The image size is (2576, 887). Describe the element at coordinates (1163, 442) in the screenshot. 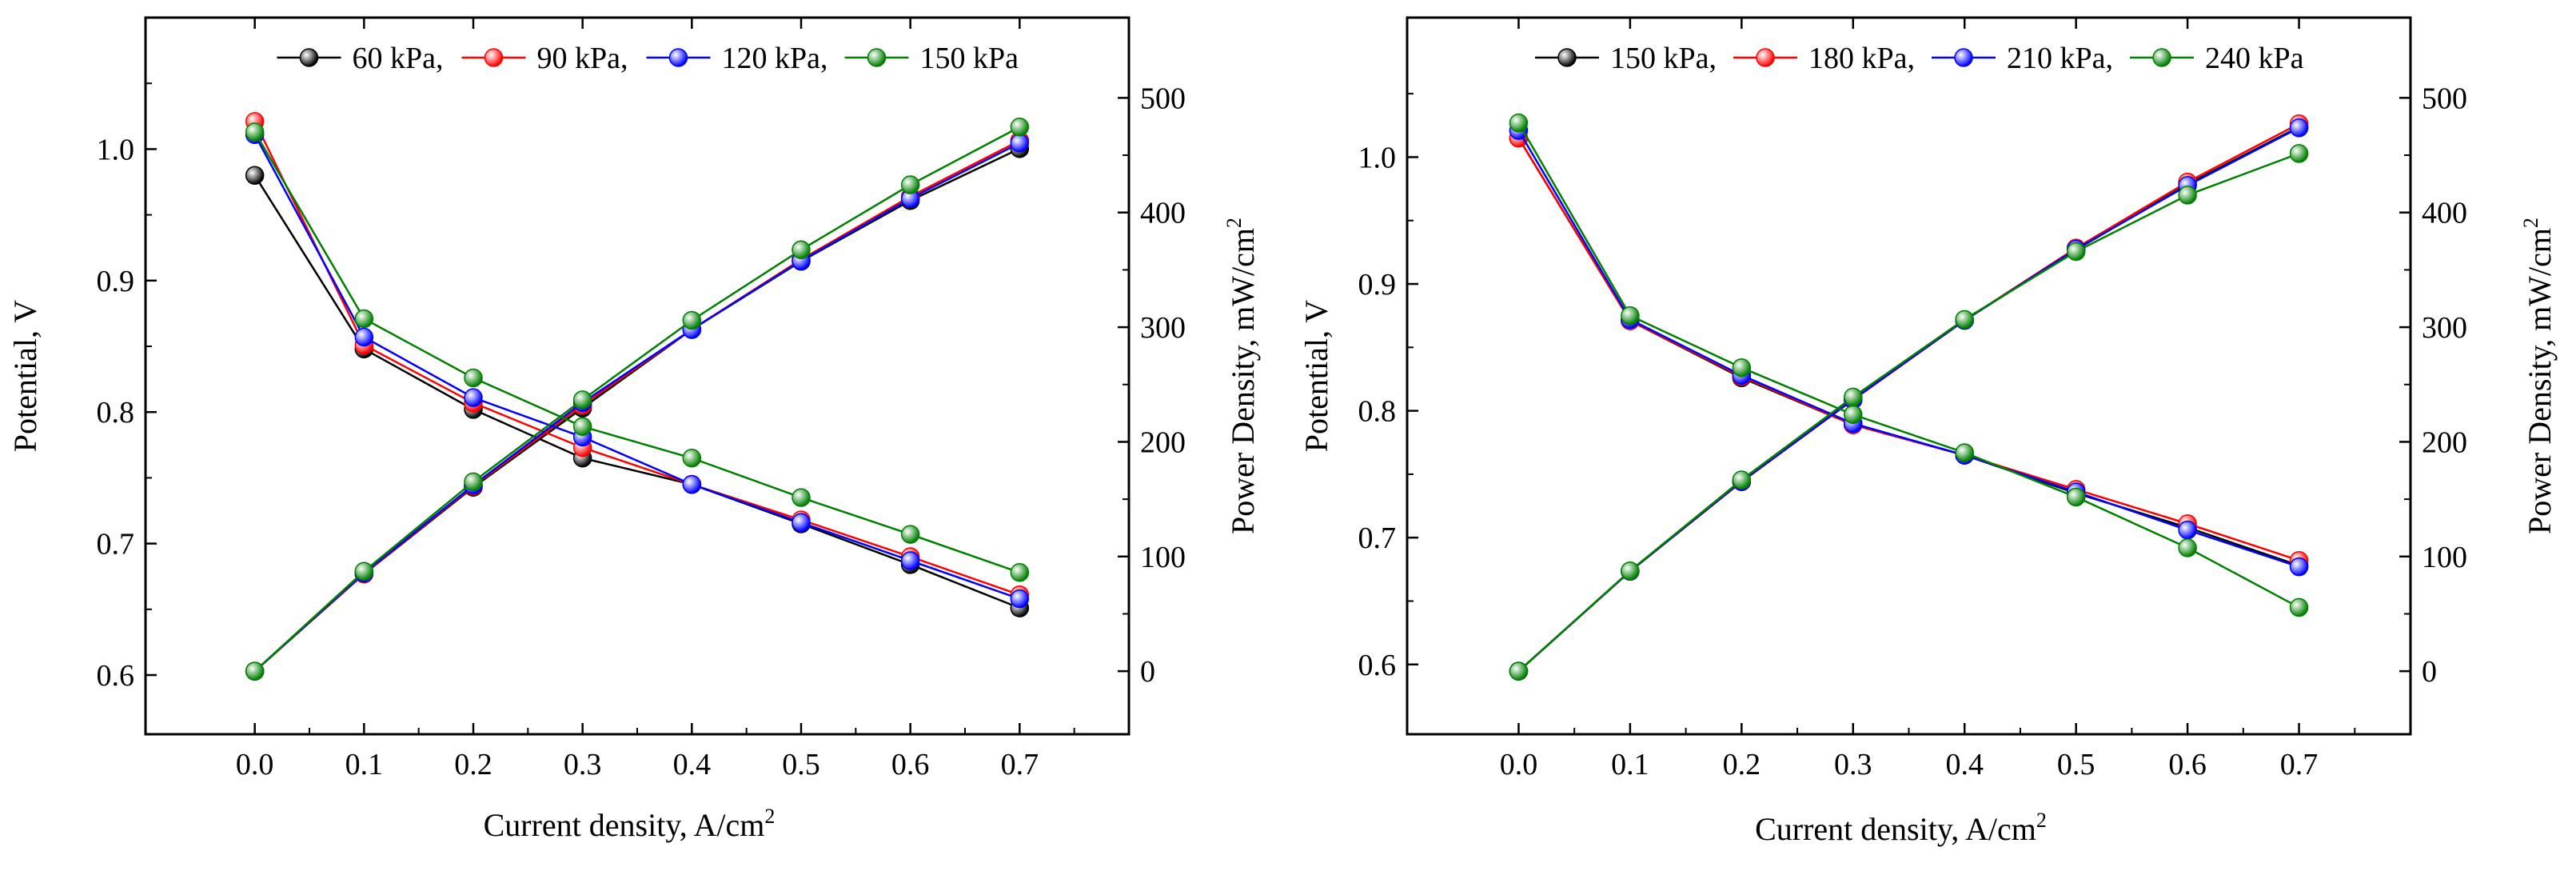

I see `y2-tick-label: 200` at that location.